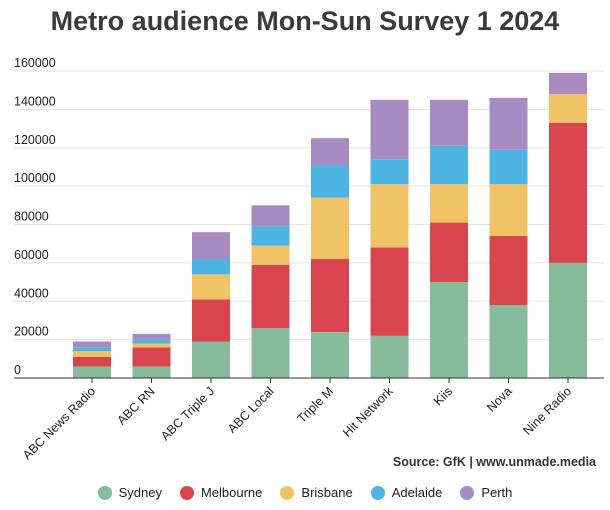  What do you see at coordinates (31, 293) in the screenshot?
I see `y-tick-label: 40000` at bounding box center [31, 293].